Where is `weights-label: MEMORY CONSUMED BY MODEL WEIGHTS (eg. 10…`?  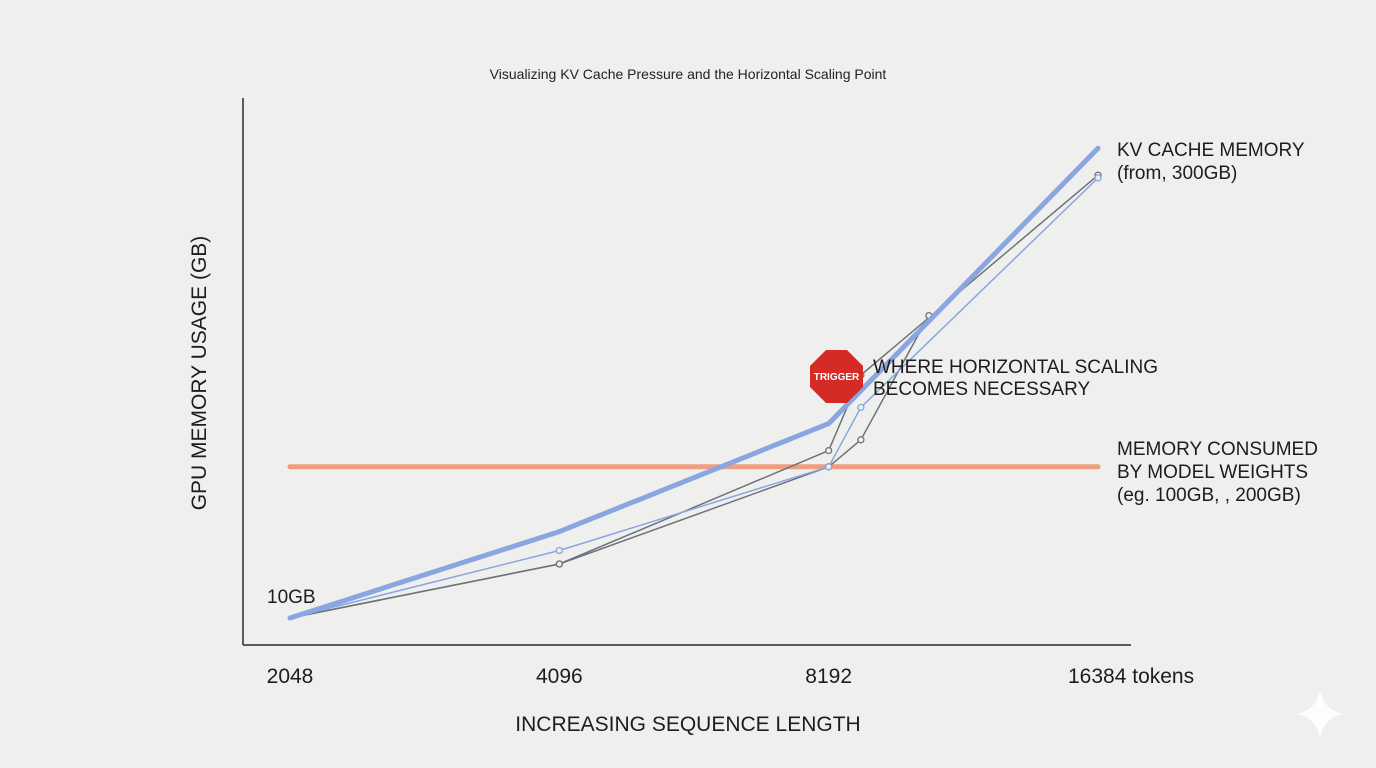 weights-label: MEMORY CONSUMED BY MODEL WEIGHTS (eg. 10… is located at coordinates (1220, 472).